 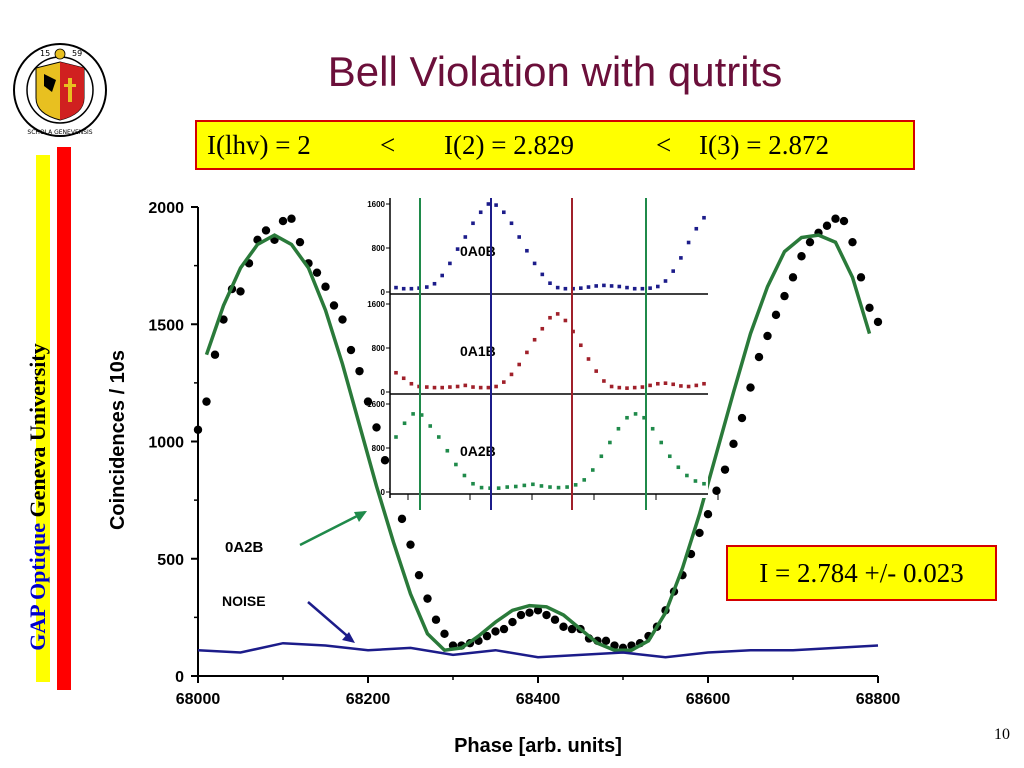 I want to click on x-axis-label: Phase [arb. units], so click(x=538, y=746).